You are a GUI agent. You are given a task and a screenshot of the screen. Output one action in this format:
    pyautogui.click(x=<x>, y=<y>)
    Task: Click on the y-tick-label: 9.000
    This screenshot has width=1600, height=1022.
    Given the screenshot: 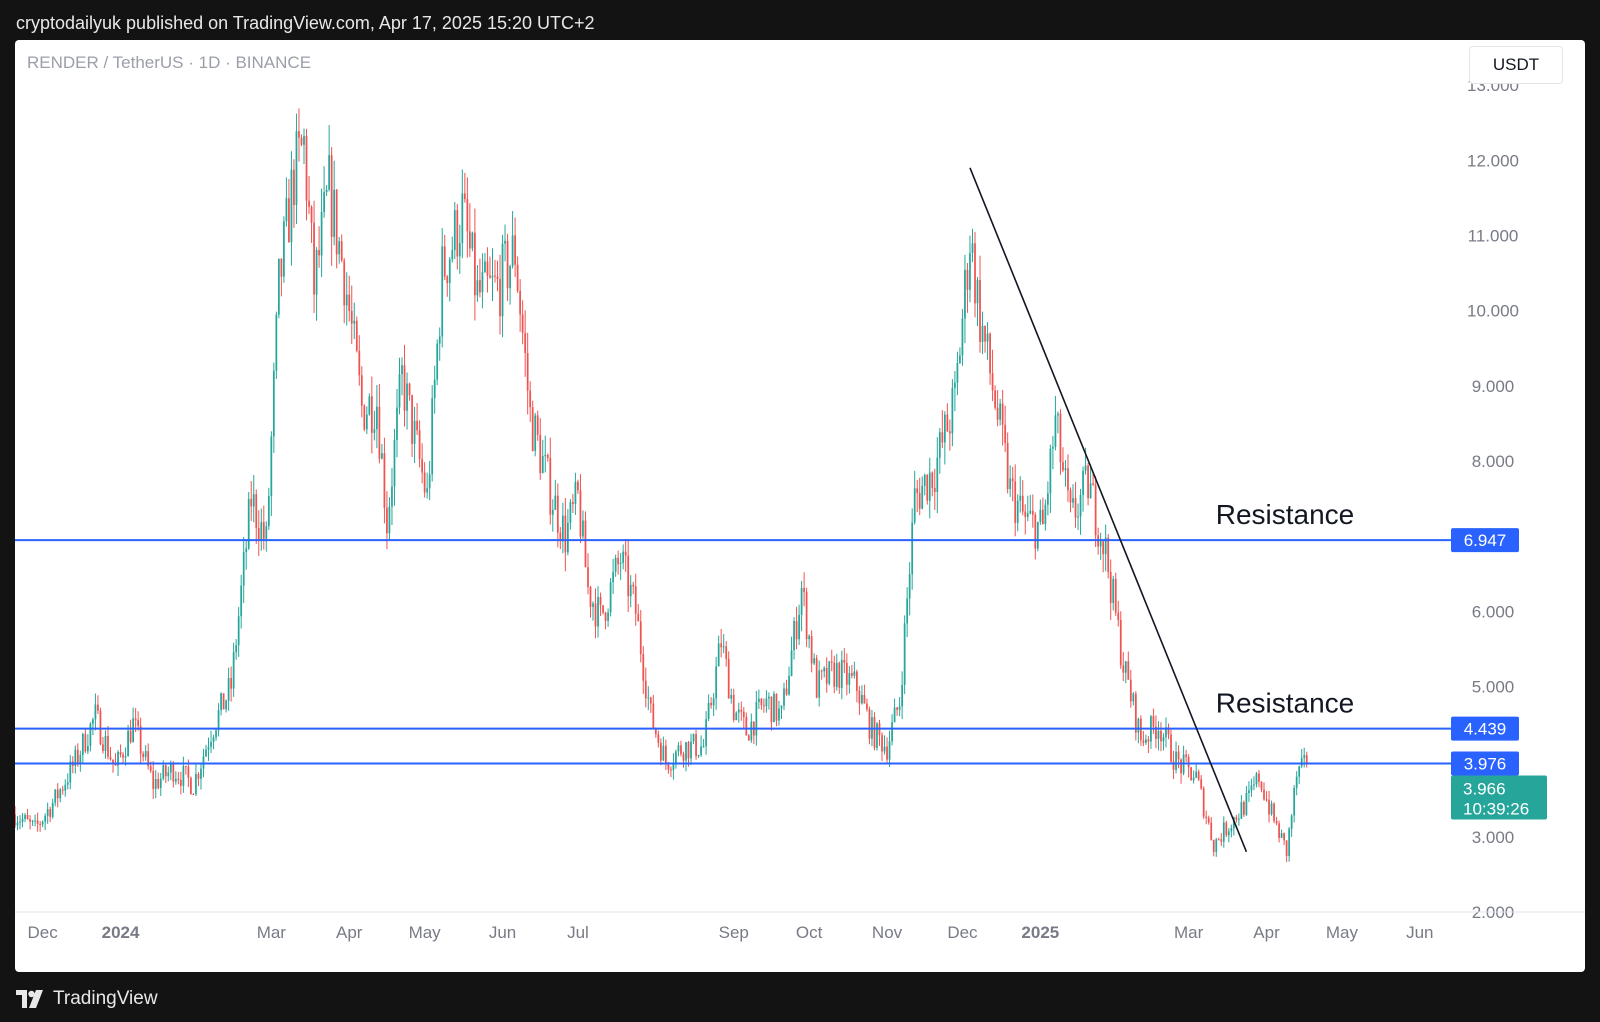 What is the action you would take?
    pyautogui.click(x=1493, y=386)
    